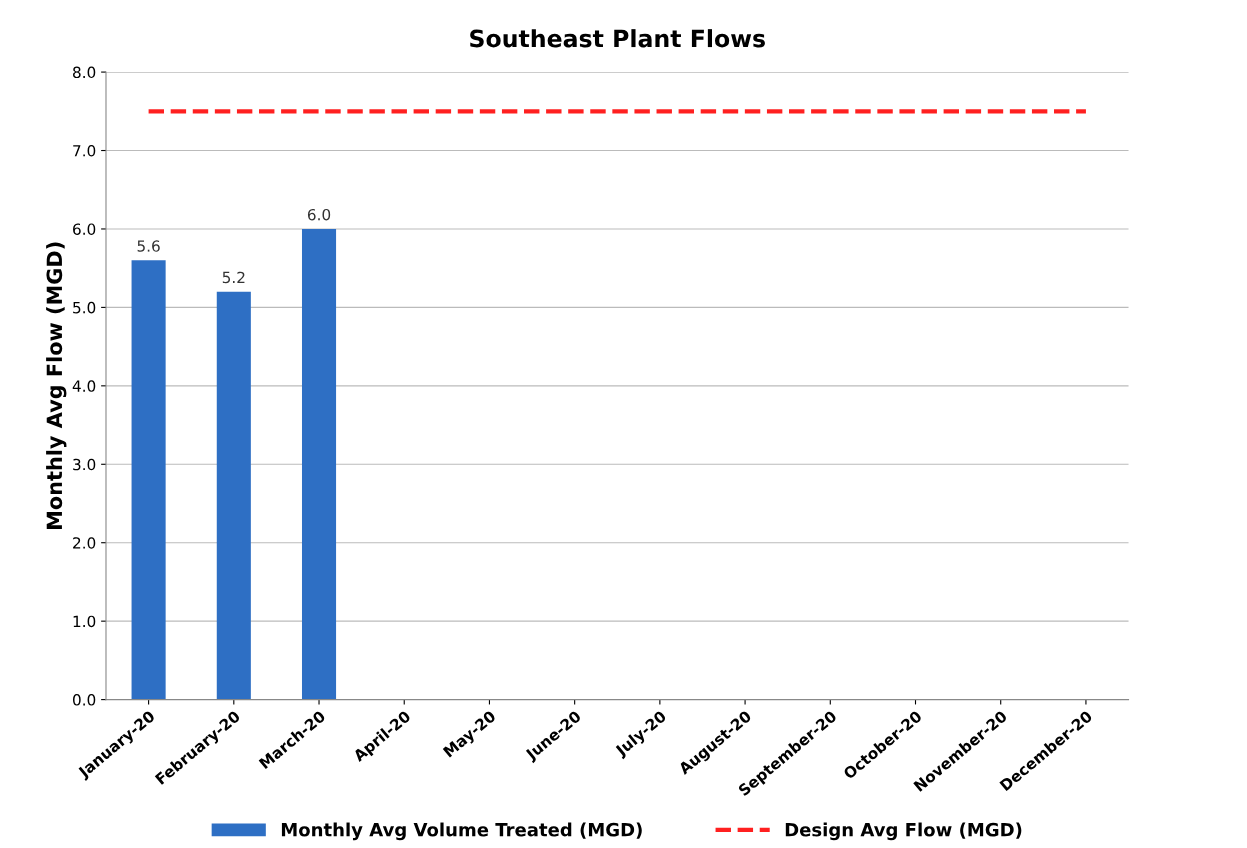  Describe the element at coordinates (84, 307) in the screenshot. I see `y-tick-label: 5.0` at that location.